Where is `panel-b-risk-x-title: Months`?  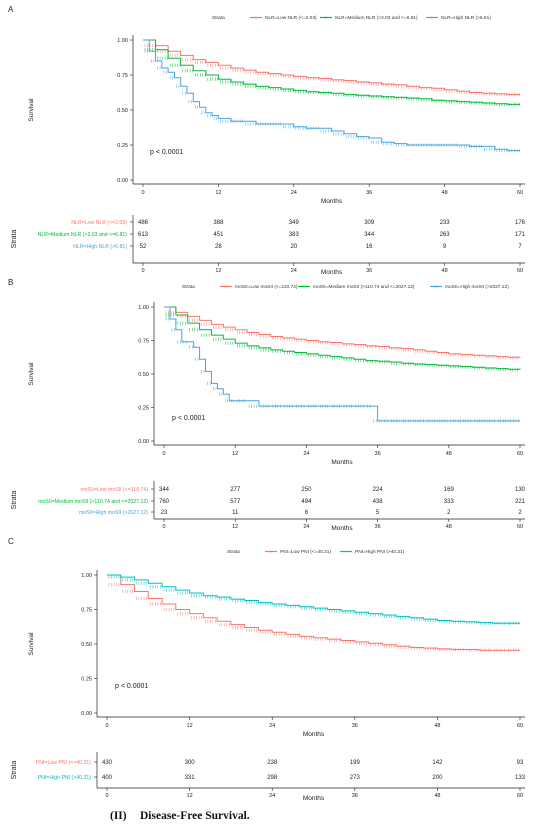 panel-b-risk-x-title: Months is located at coordinates (342, 528).